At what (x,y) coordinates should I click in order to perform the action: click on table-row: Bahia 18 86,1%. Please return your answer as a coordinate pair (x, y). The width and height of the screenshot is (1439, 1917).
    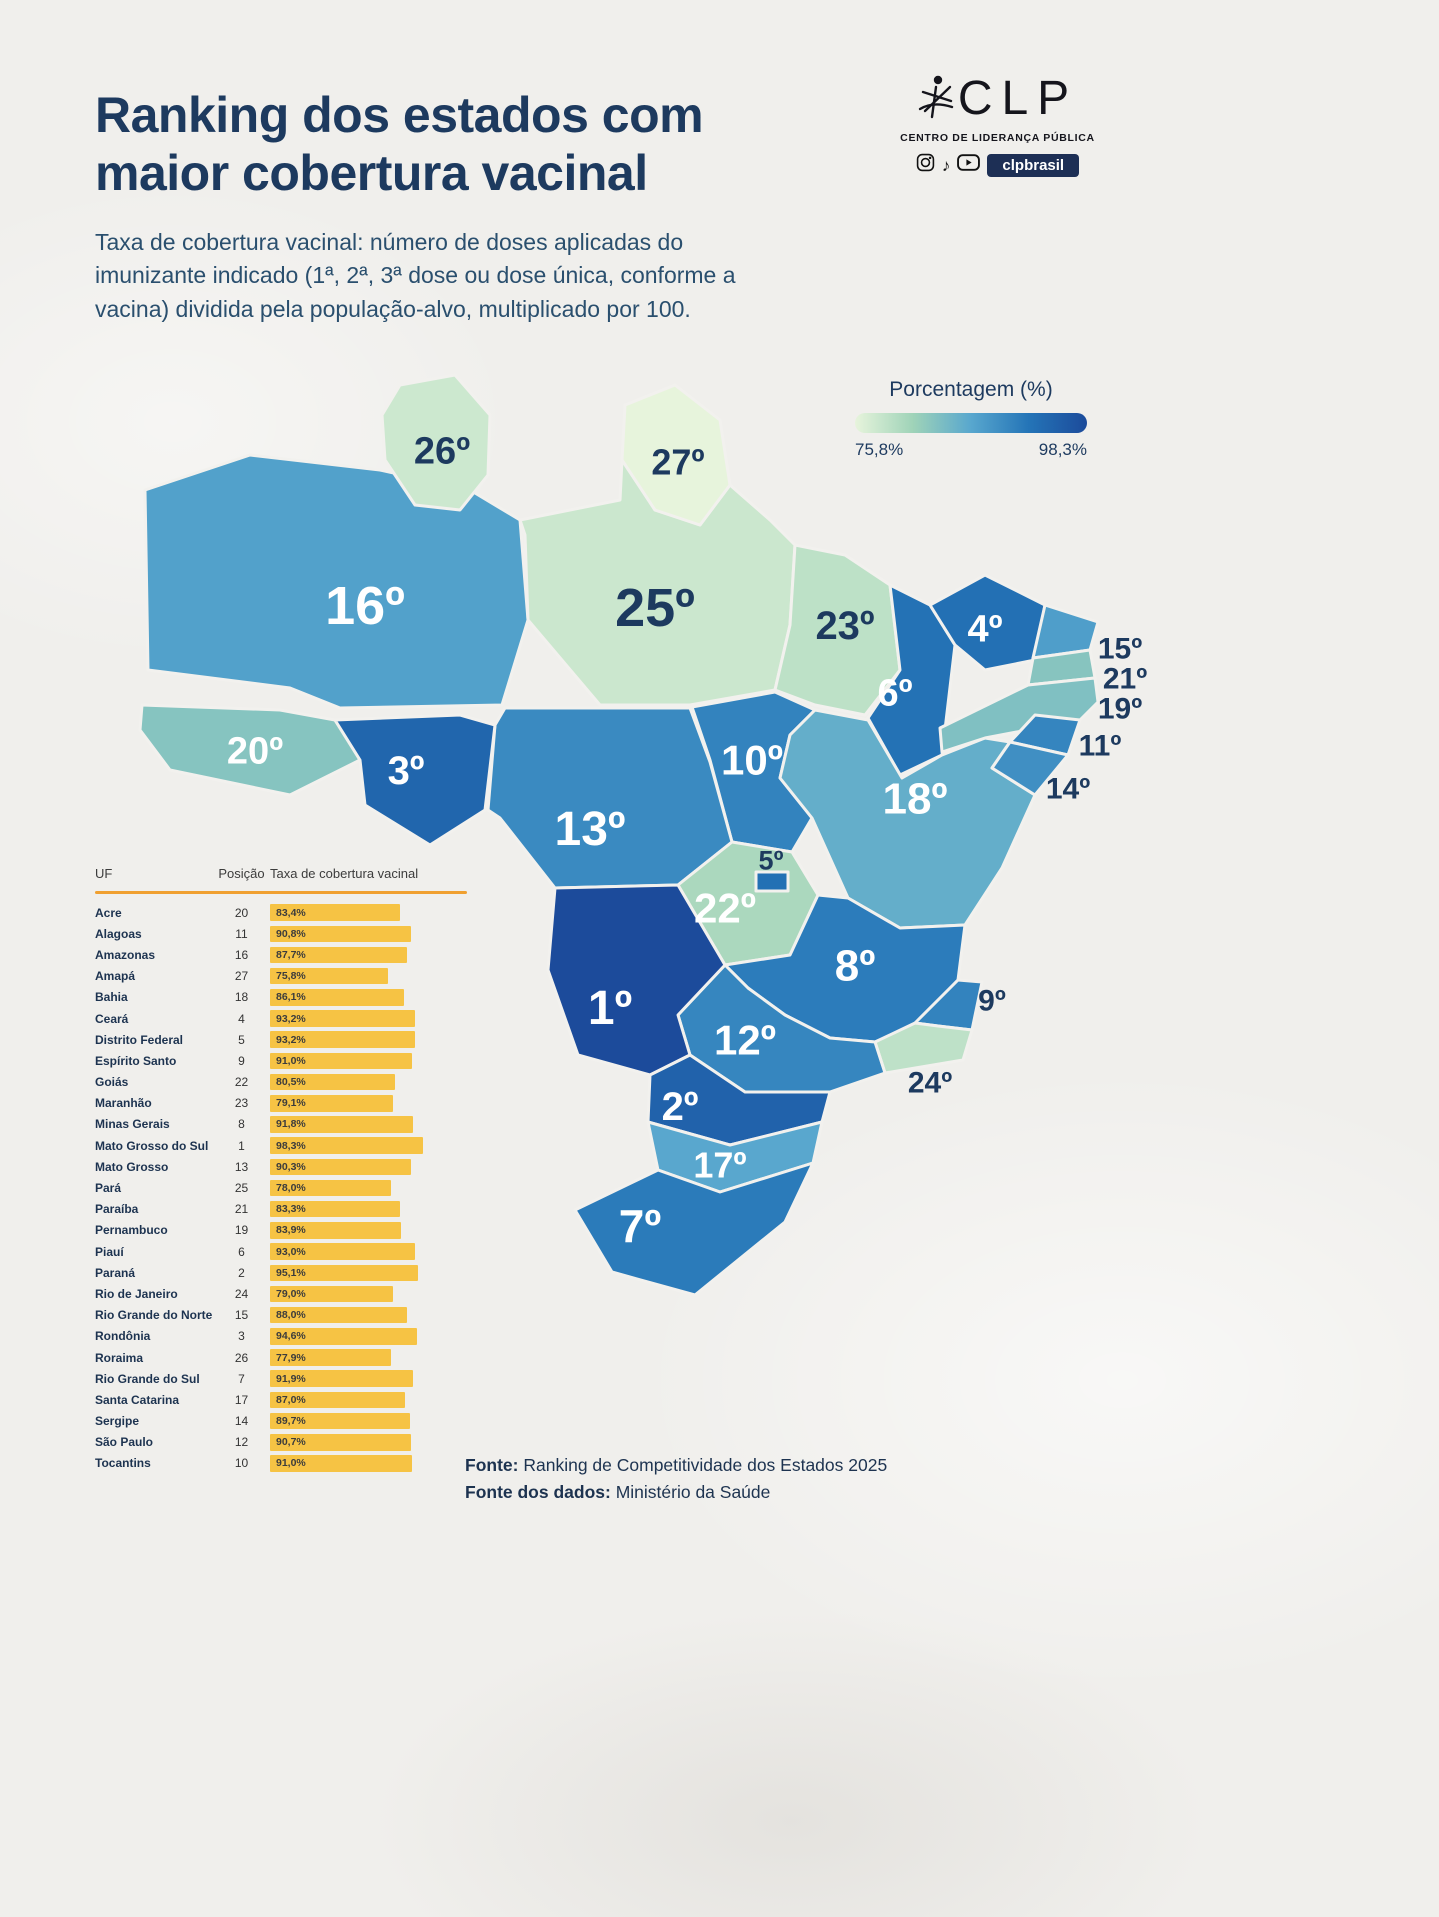
    Looking at the image, I should click on (281, 997).